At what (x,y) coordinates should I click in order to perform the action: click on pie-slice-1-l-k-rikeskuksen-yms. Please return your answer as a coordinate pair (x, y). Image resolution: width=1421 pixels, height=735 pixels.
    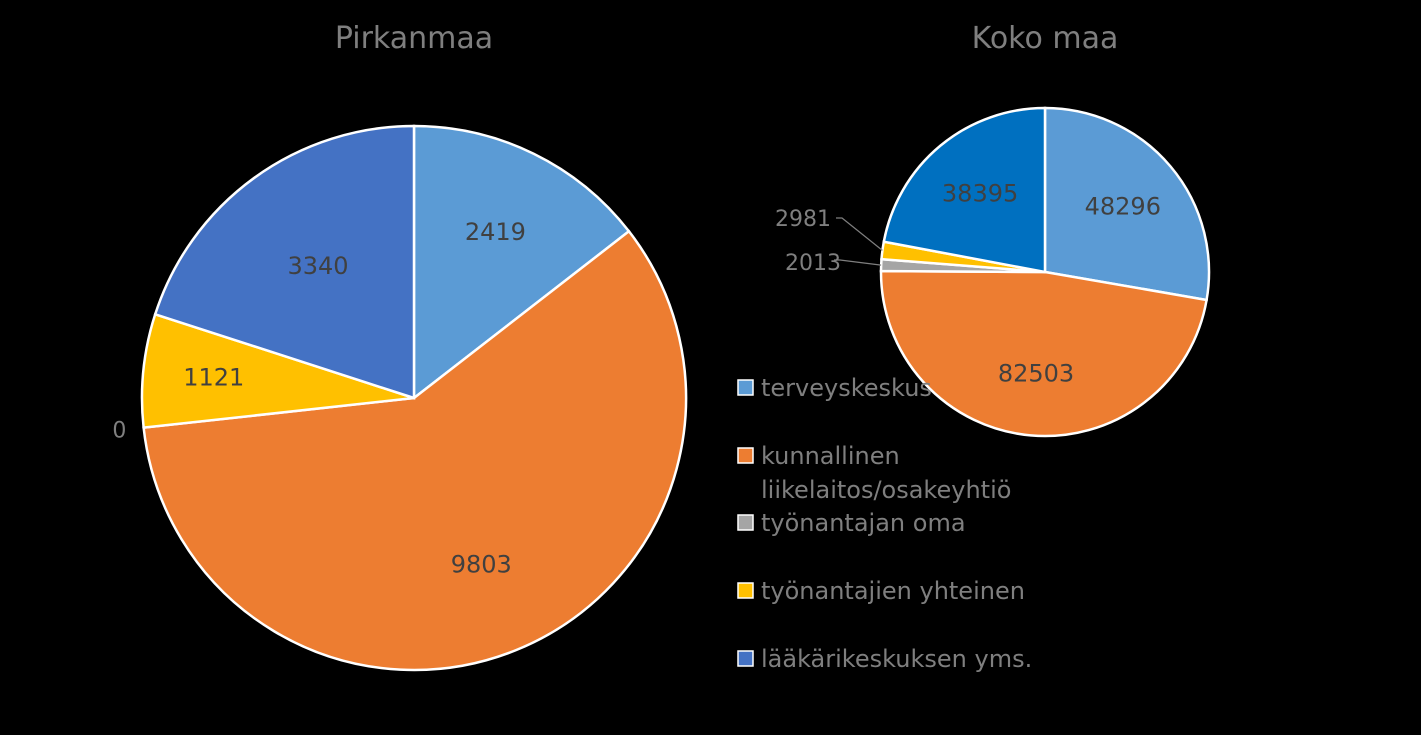
    Looking at the image, I should click on (964, 190).